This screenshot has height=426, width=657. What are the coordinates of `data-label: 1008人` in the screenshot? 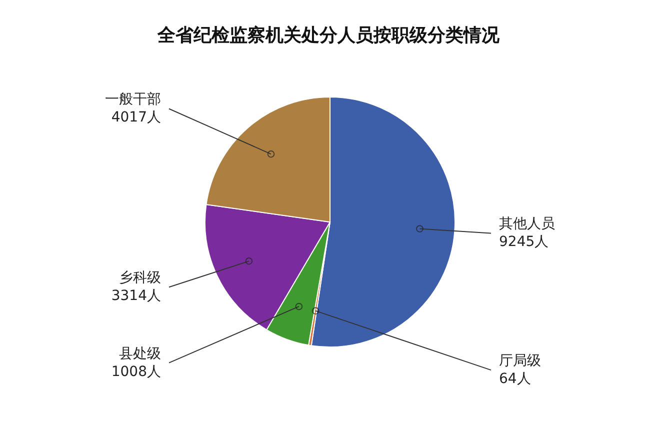 It's located at (136, 372).